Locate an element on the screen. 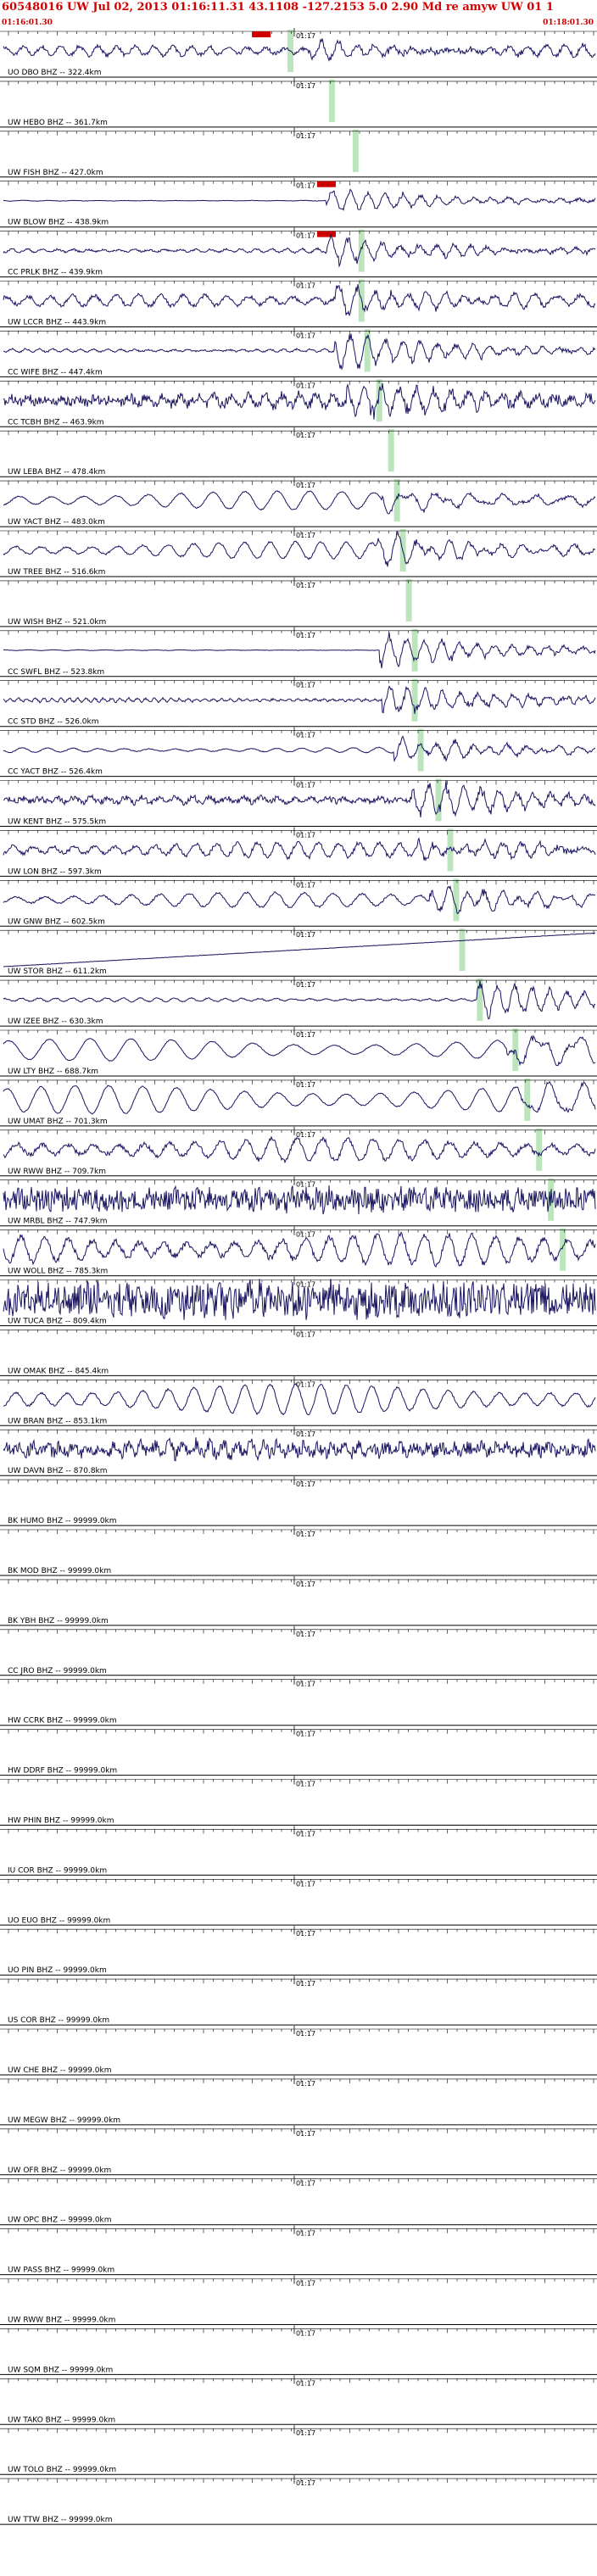  station-label: UW BLOW BHZ -- 438.9km is located at coordinates (59, 223).